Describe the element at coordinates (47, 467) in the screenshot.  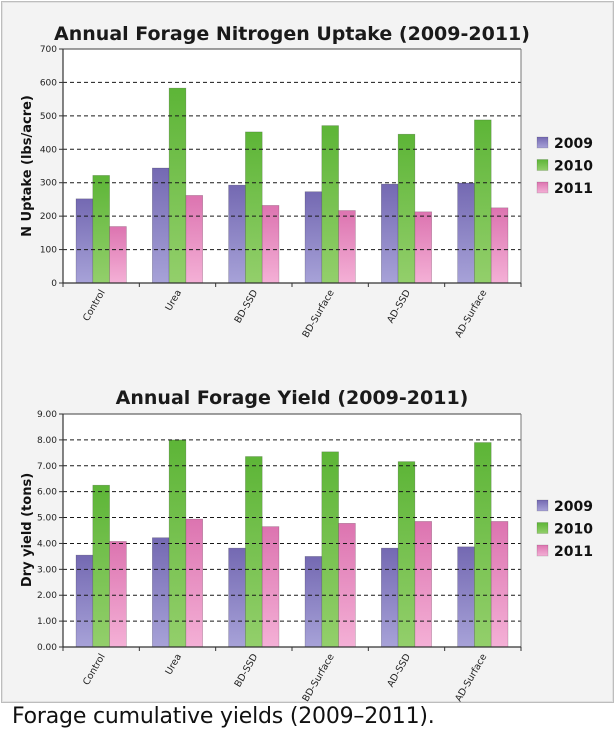
I see `y-tick-label: 7.00` at that location.